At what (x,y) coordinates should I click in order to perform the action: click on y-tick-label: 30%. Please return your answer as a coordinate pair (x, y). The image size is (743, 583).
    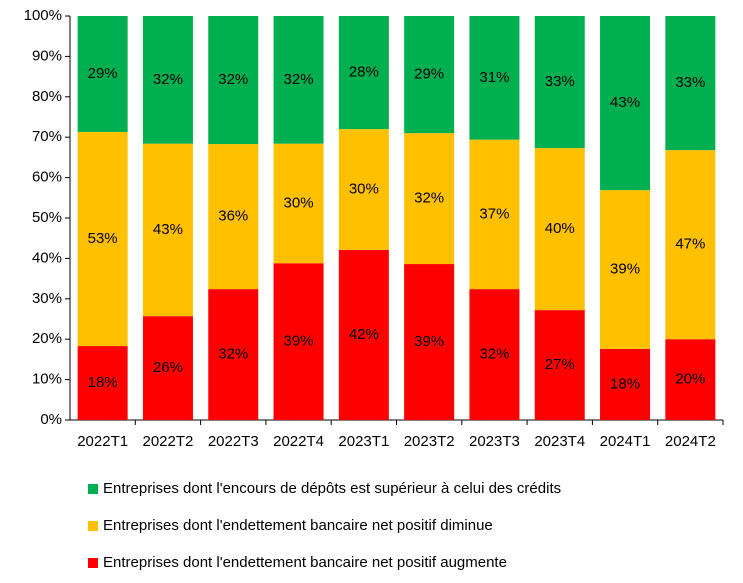
    Looking at the image, I should click on (47, 298).